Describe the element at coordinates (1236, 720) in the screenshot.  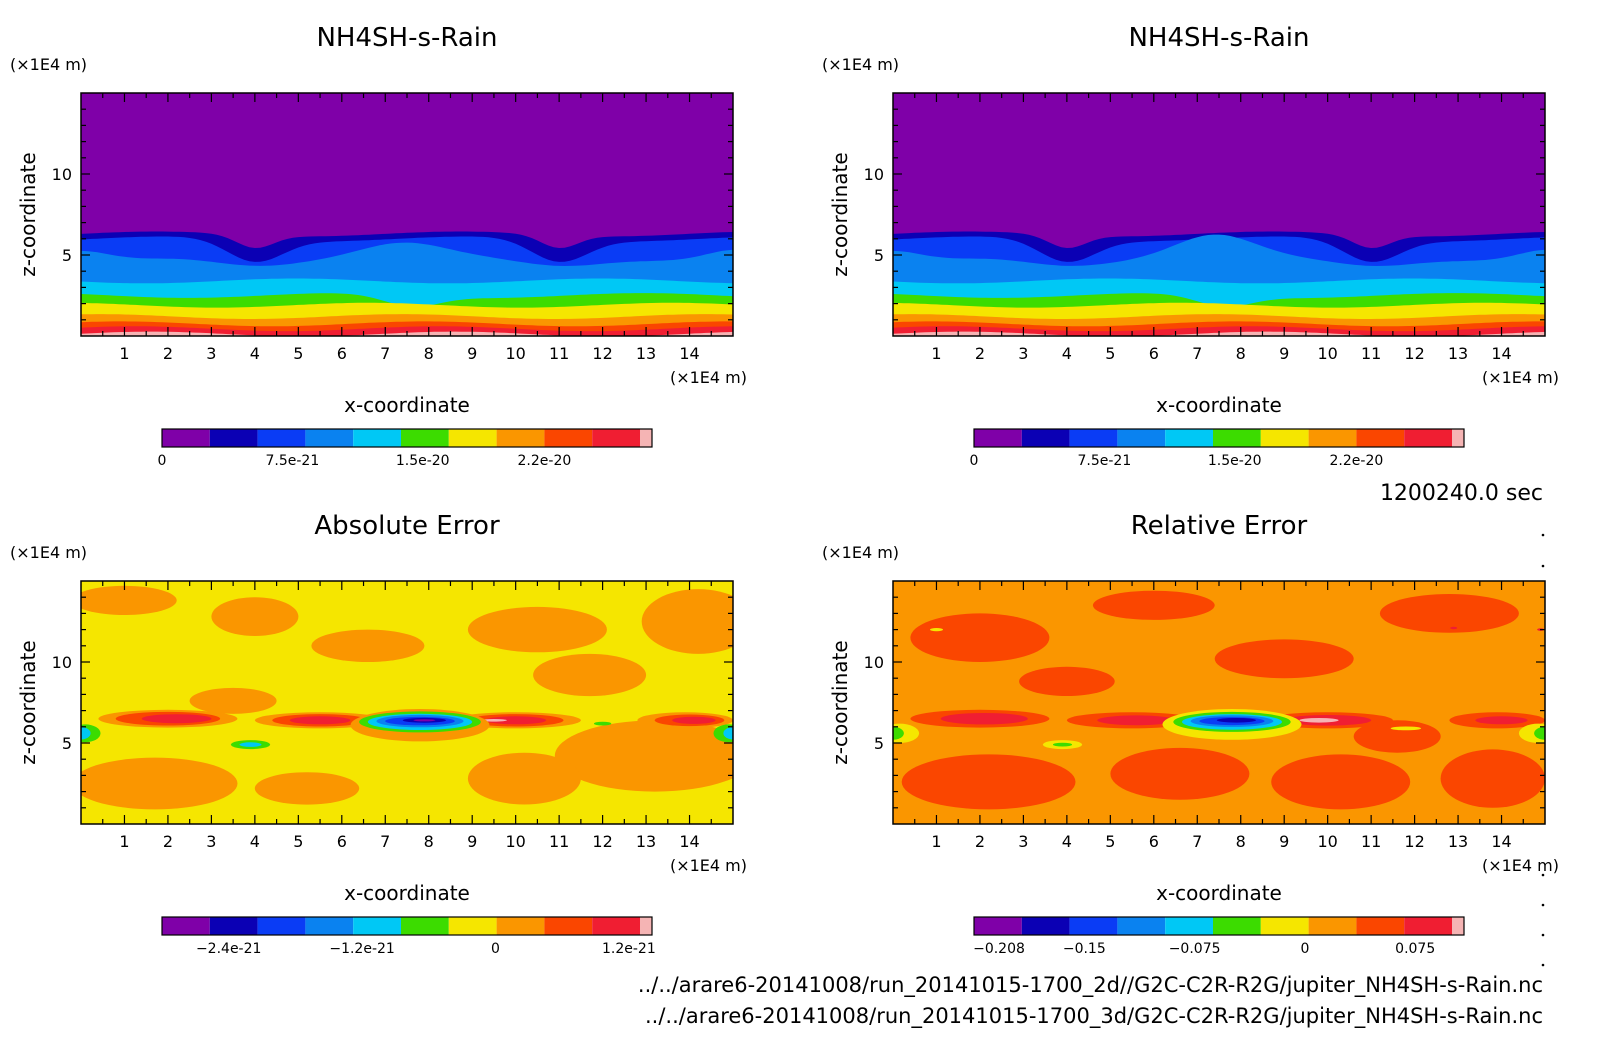
I see `contour-region-navy` at that location.